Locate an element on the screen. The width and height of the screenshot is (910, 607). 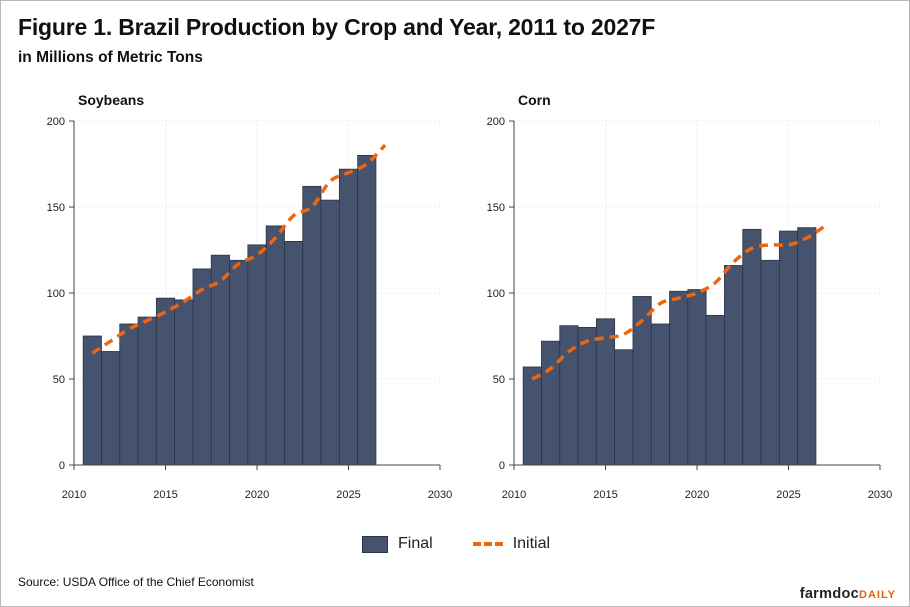
soybeans-xtick-label-2030: 2030 is located at coordinates (440, 495).